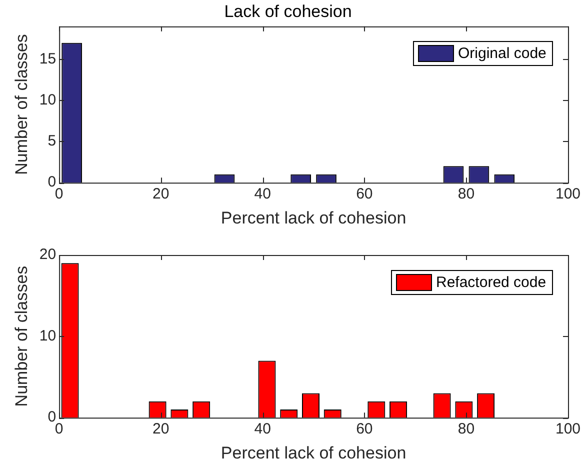 The width and height of the screenshot is (588, 470). Describe the element at coordinates (47, 255) in the screenshot. I see `y-tick-label: 20` at that location.